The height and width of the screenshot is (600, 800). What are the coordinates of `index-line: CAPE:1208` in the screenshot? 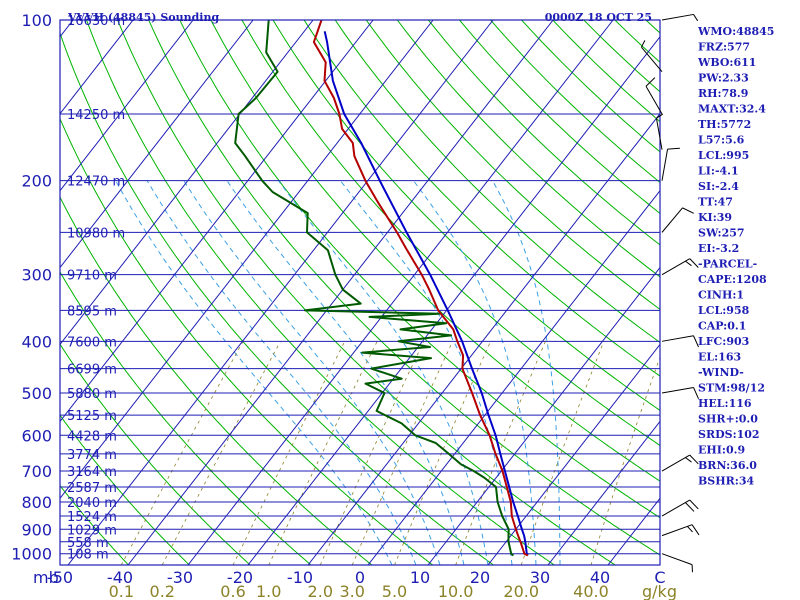 It's located at (732, 279).